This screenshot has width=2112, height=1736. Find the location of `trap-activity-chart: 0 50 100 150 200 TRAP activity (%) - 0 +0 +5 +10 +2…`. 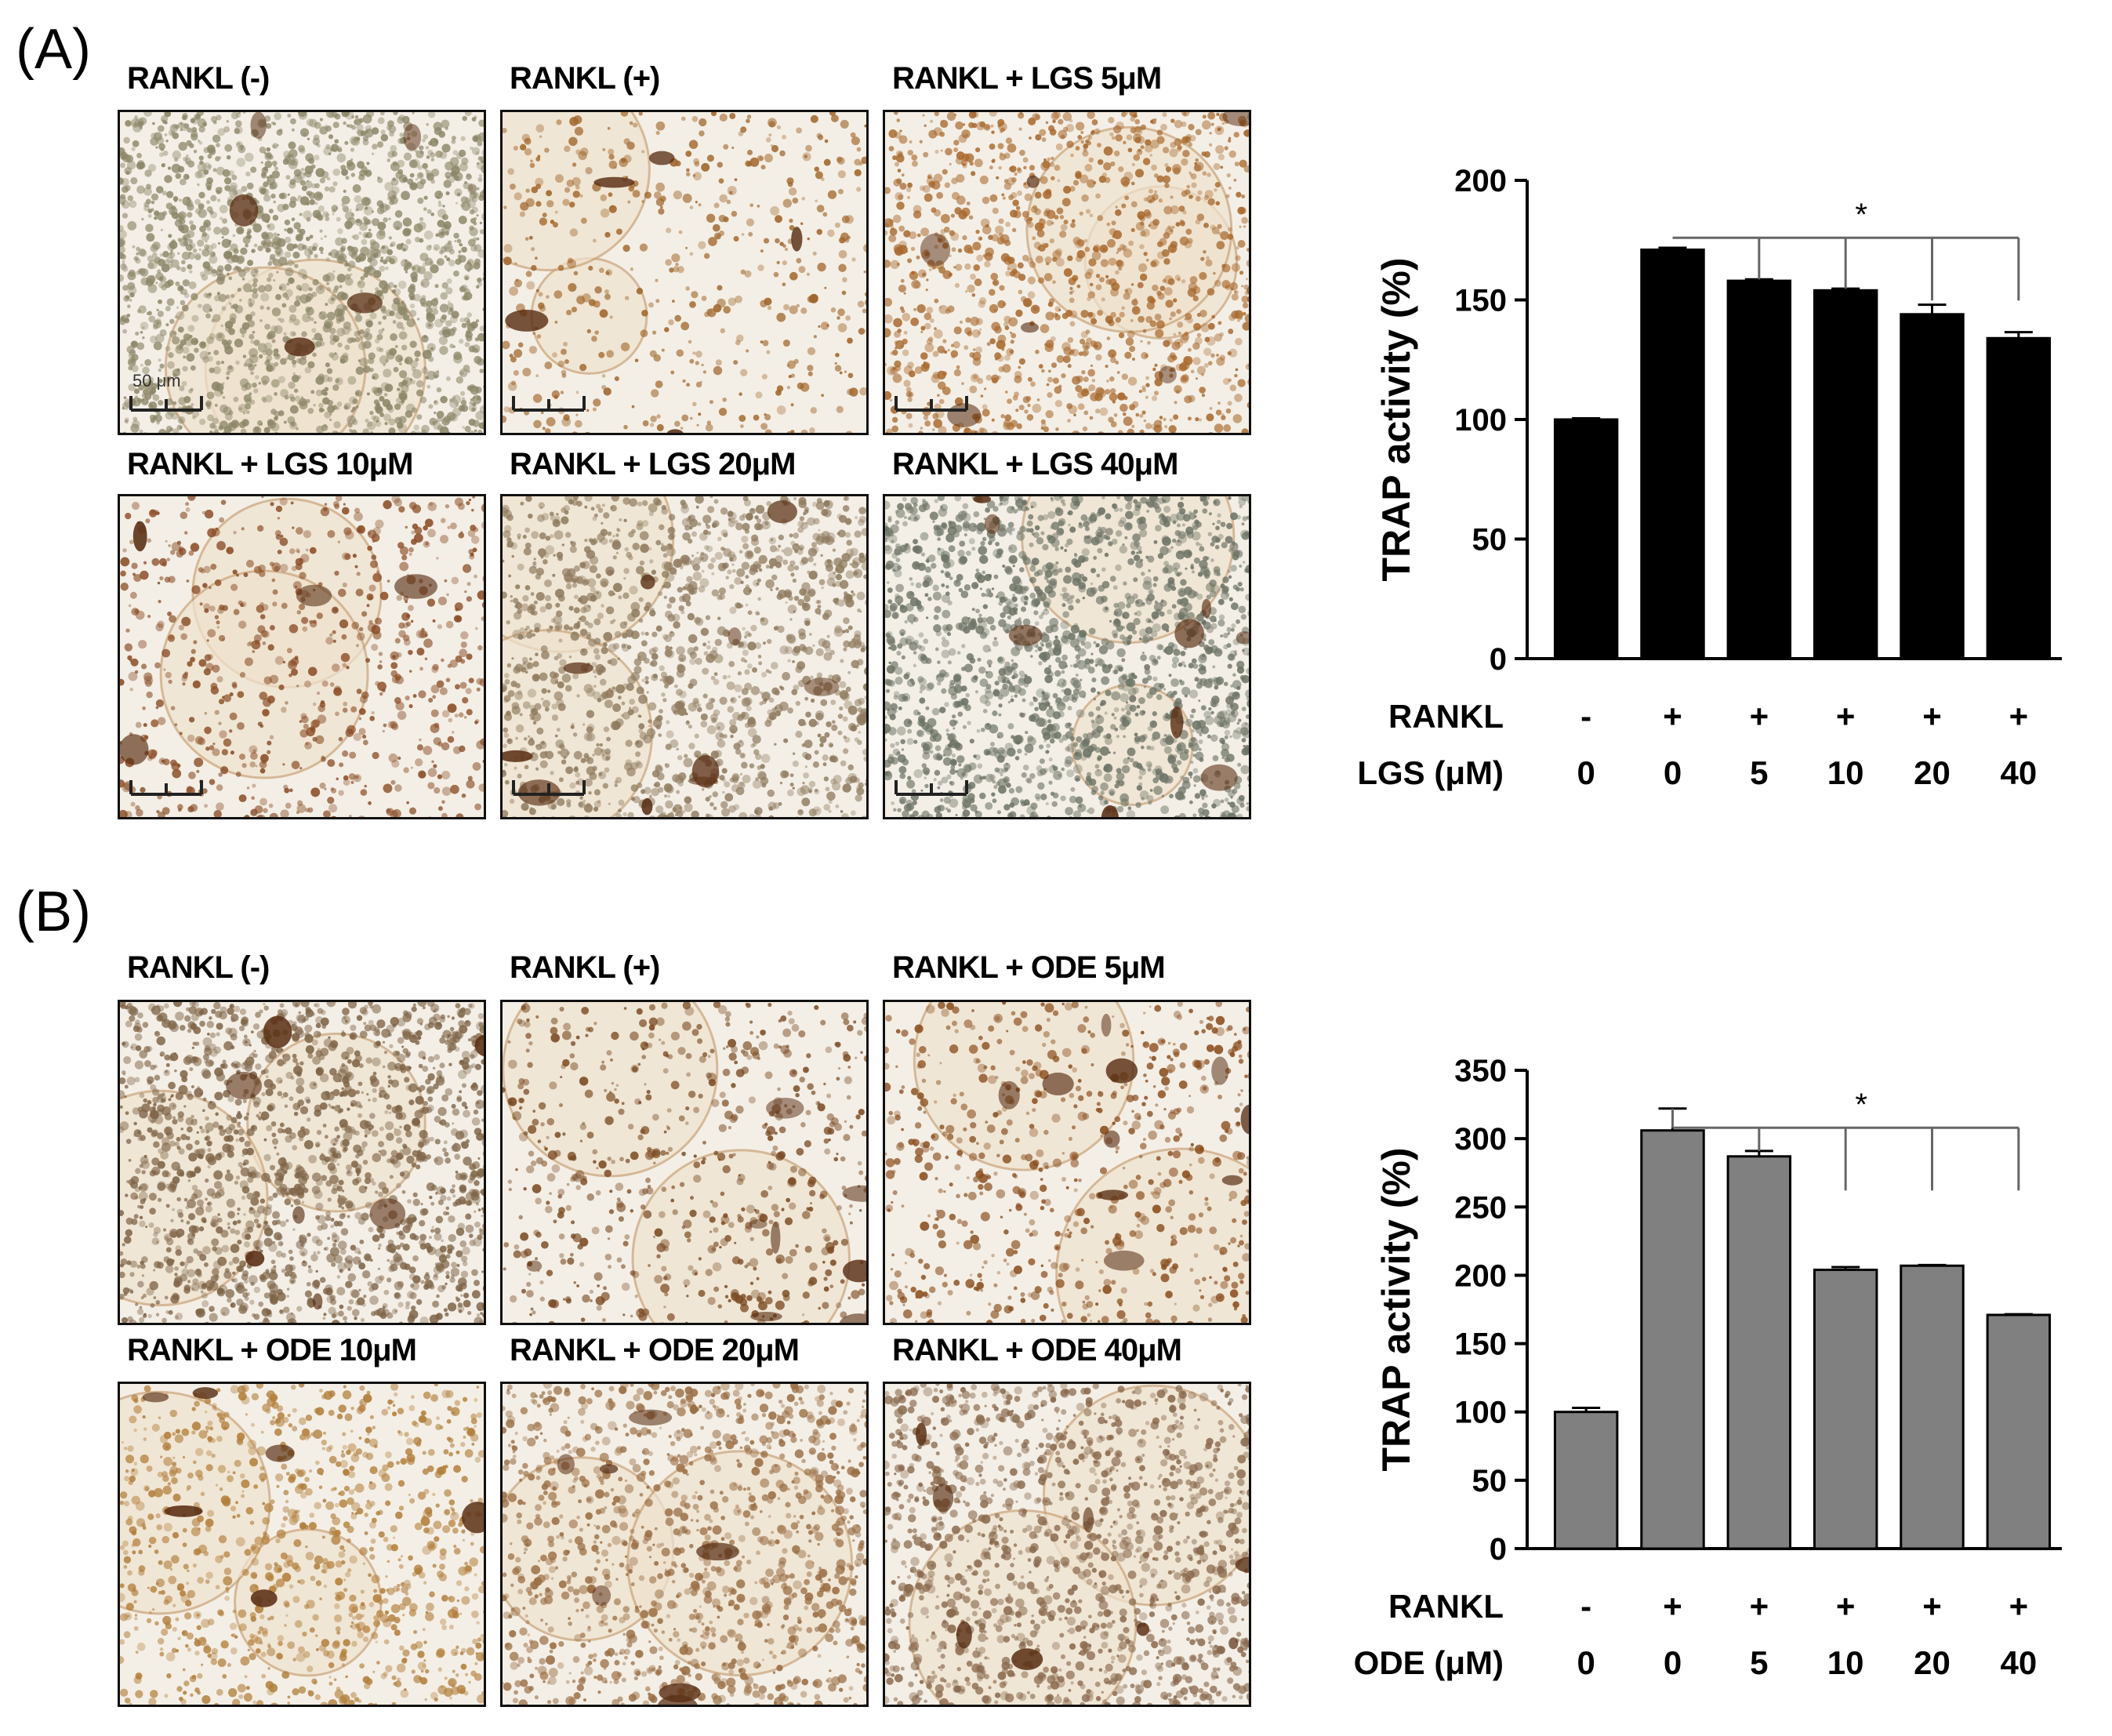

trap-activity-chart: 0 50 100 150 200 TRAP activity (%) - 0 +0 +5 +10 +2… is located at coordinates (1709, 477).